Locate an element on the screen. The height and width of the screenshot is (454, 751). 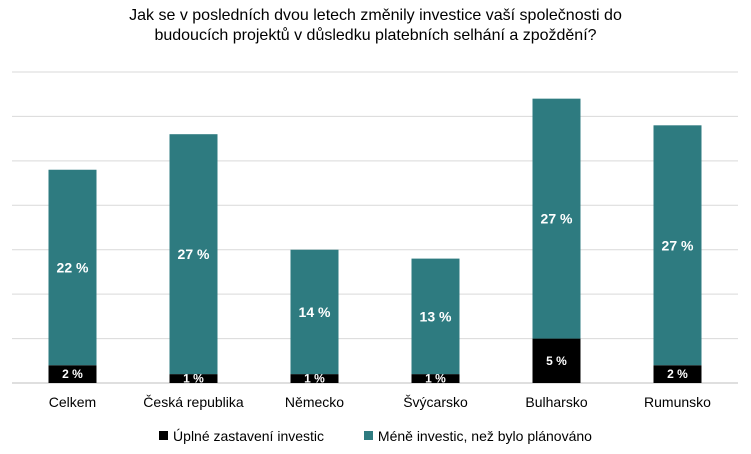
legend-item-full-stop: Úplné zastavení investic is located at coordinates (241, 436).